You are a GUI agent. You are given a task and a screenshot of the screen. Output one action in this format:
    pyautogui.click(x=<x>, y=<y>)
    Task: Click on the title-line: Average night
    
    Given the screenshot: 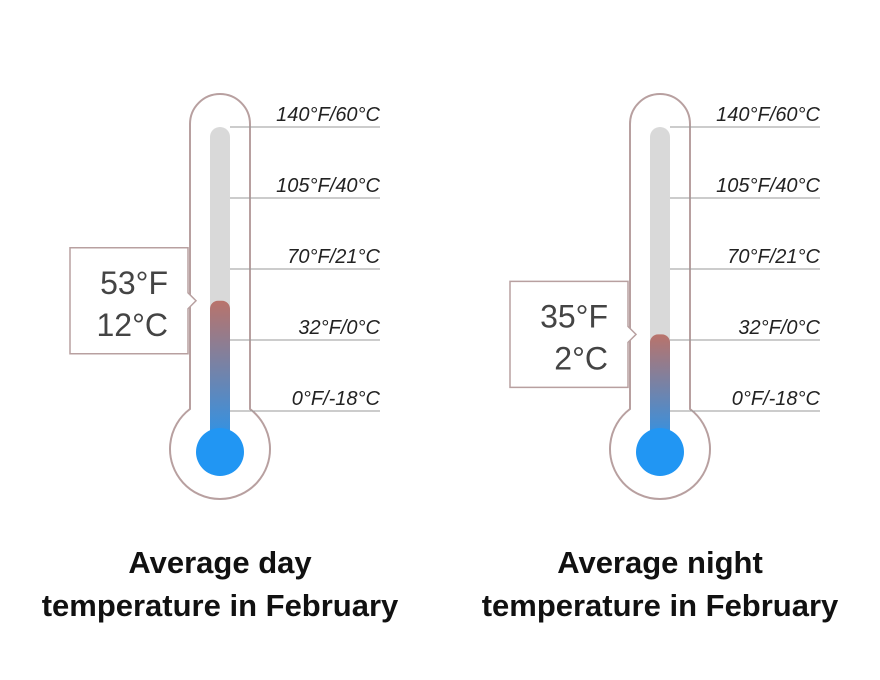 What is the action you would take?
    pyautogui.click(x=660, y=562)
    